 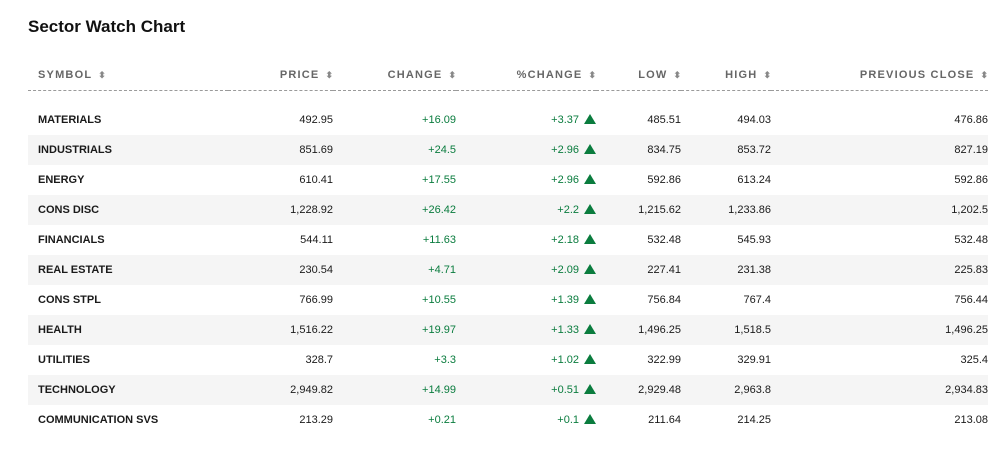 What do you see at coordinates (726, 300) in the screenshot?
I see `high-cell: 767.4` at bounding box center [726, 300].